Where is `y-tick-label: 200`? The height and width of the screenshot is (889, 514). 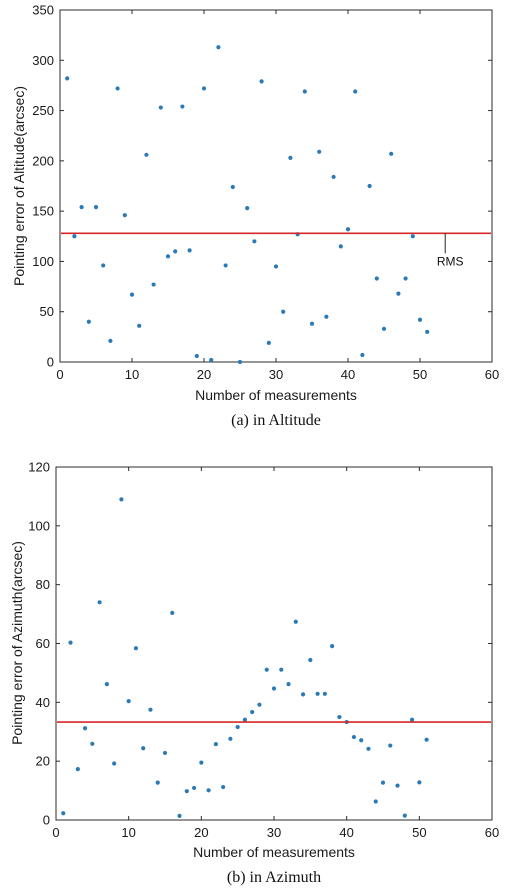 y-tick-label: 200 is located at coordinates (43, 160).